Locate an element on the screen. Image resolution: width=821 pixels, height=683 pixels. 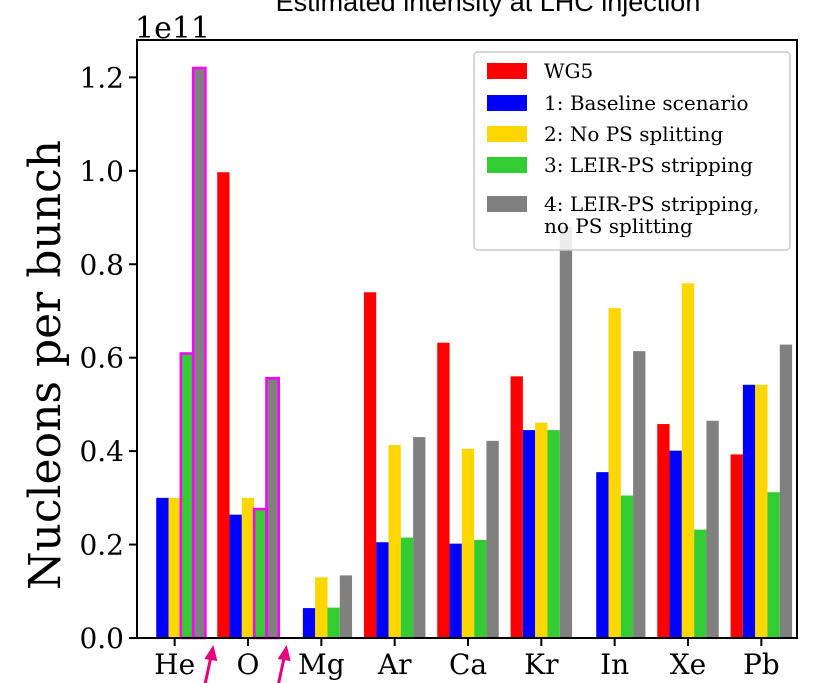
x-tick-label-kr: Kr is located at coordinates (541, 664).